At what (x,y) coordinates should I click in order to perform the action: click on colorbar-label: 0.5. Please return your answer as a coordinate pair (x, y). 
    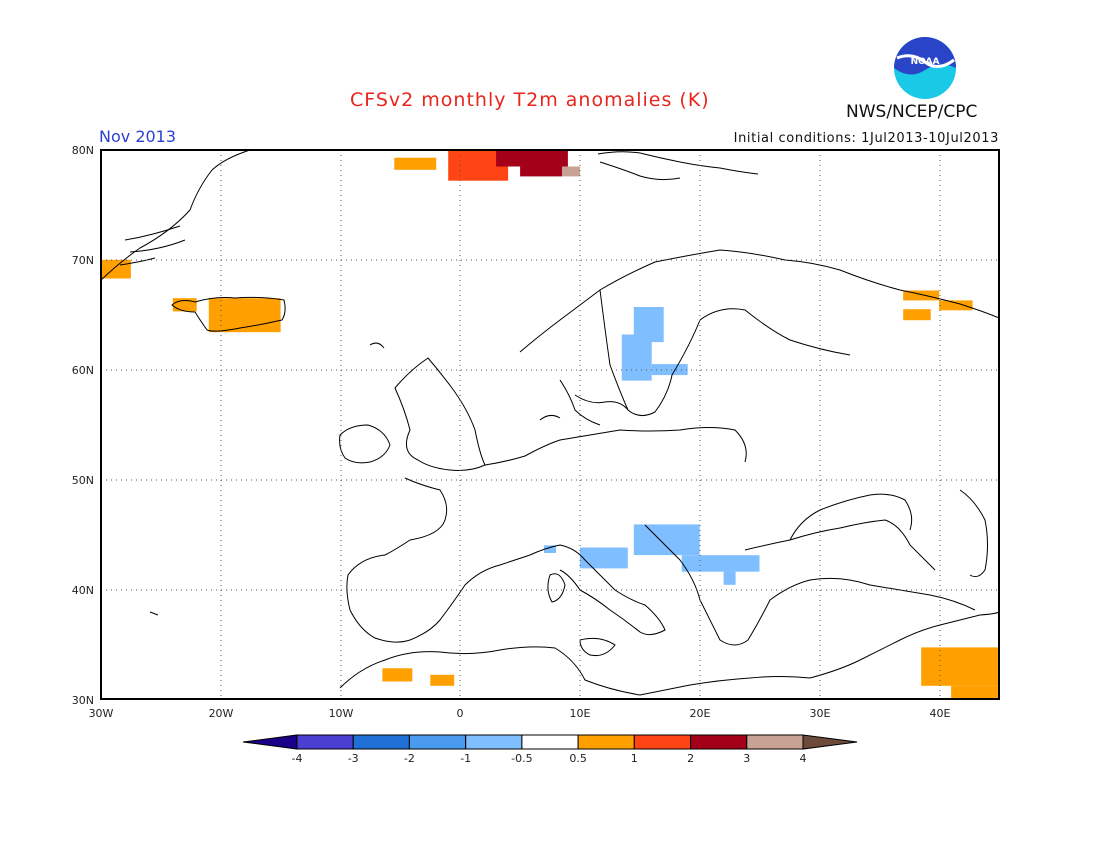
    Looking at the image, I should click on (578, 758).